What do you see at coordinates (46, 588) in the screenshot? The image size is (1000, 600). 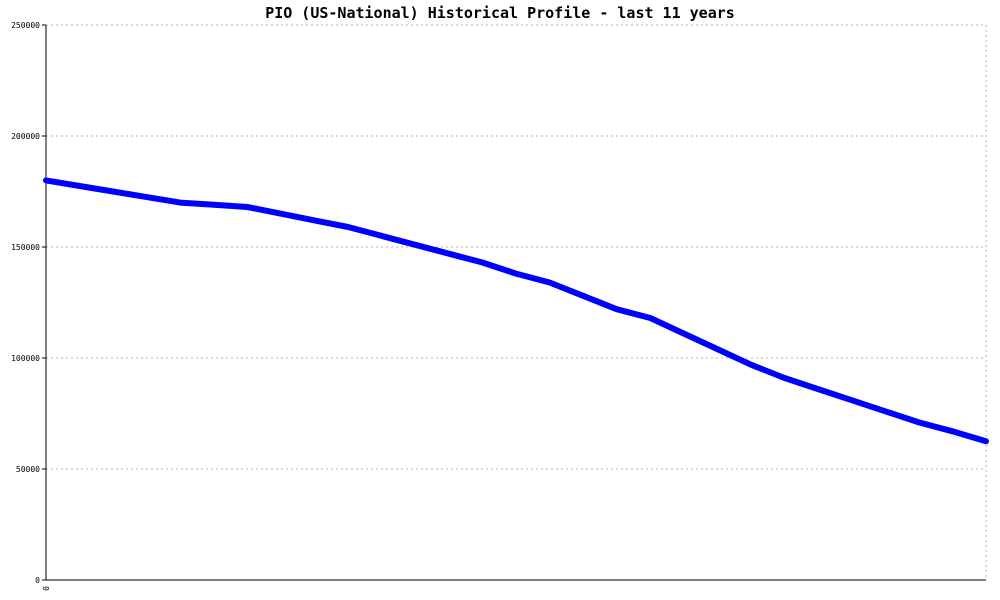 I see `x-tick-label: 0` at bounding box center [46, 588].